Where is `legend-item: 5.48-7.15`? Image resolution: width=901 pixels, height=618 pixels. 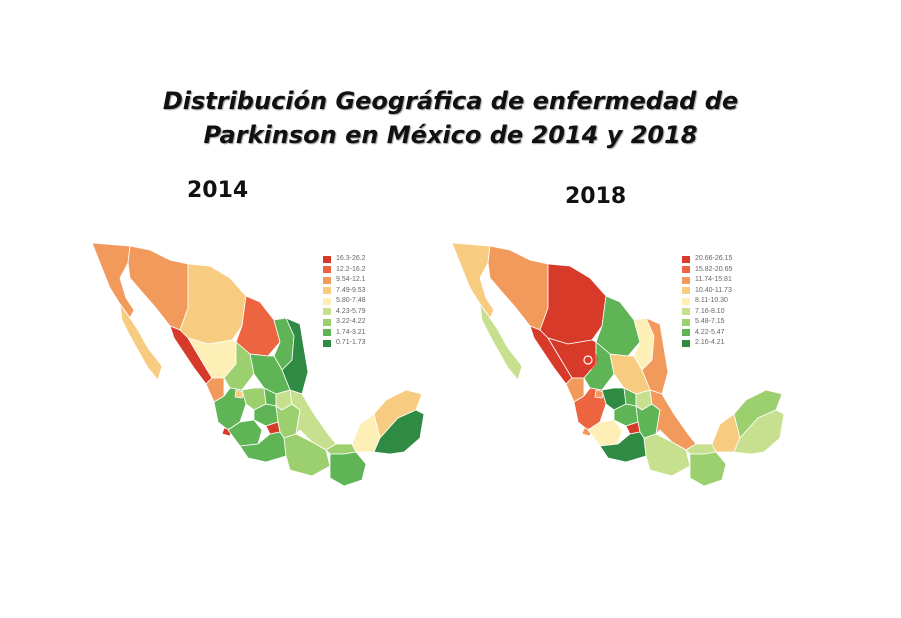
legend-item: 5.48-7.15 is located at coordinates (707, 322).